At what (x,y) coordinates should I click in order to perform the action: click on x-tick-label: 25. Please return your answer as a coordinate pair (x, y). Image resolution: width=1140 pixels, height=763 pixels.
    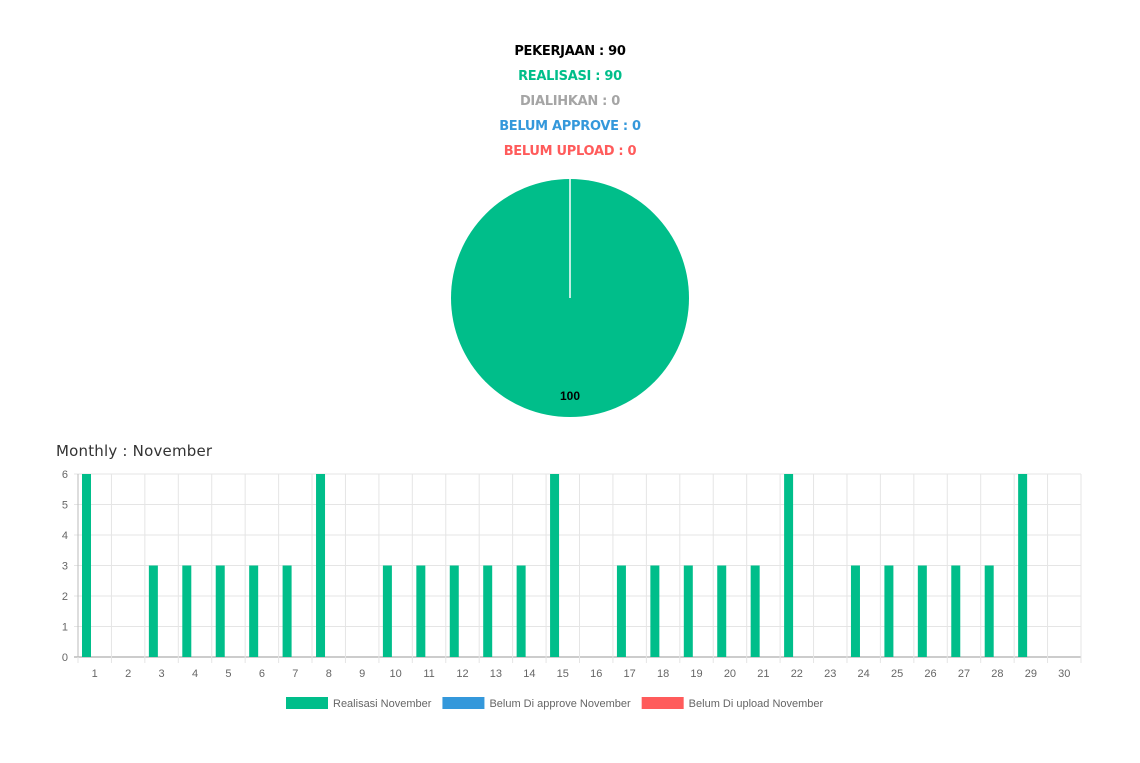
    Looking at the image, I should click on (897, 674).